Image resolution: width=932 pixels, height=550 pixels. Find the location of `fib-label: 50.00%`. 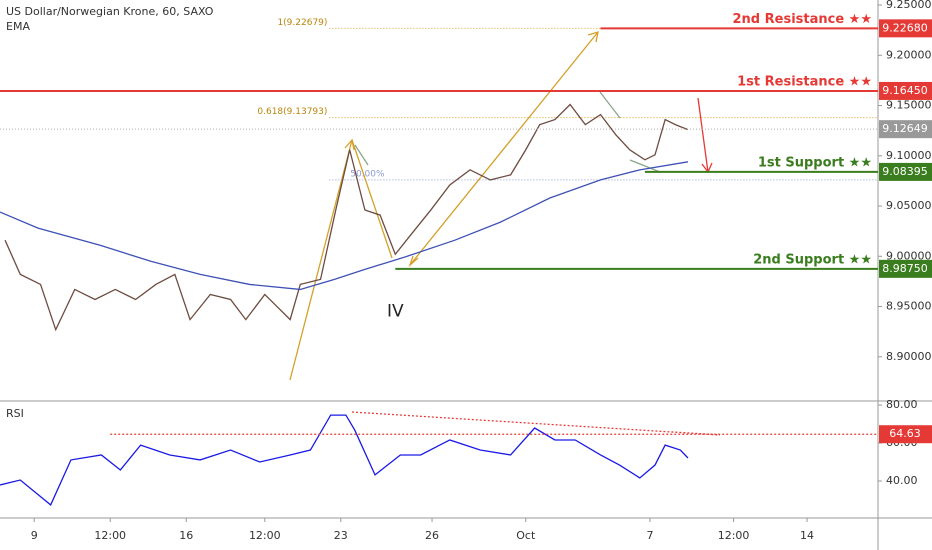

fib-label: 50.00% is located at coordinates (367, 174).